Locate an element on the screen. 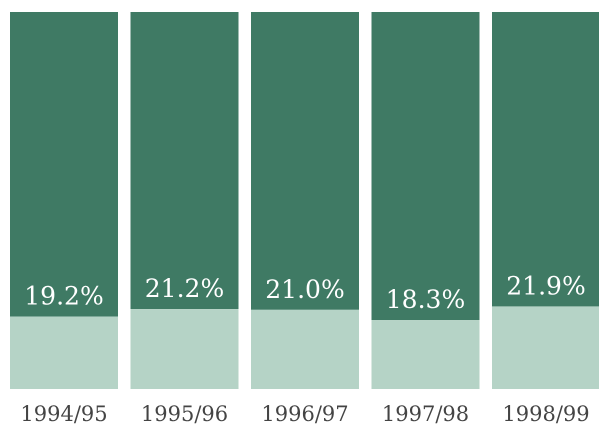 The image size is (599, 430). value-label-2: 21.0% is located at coordinates (304, 289).